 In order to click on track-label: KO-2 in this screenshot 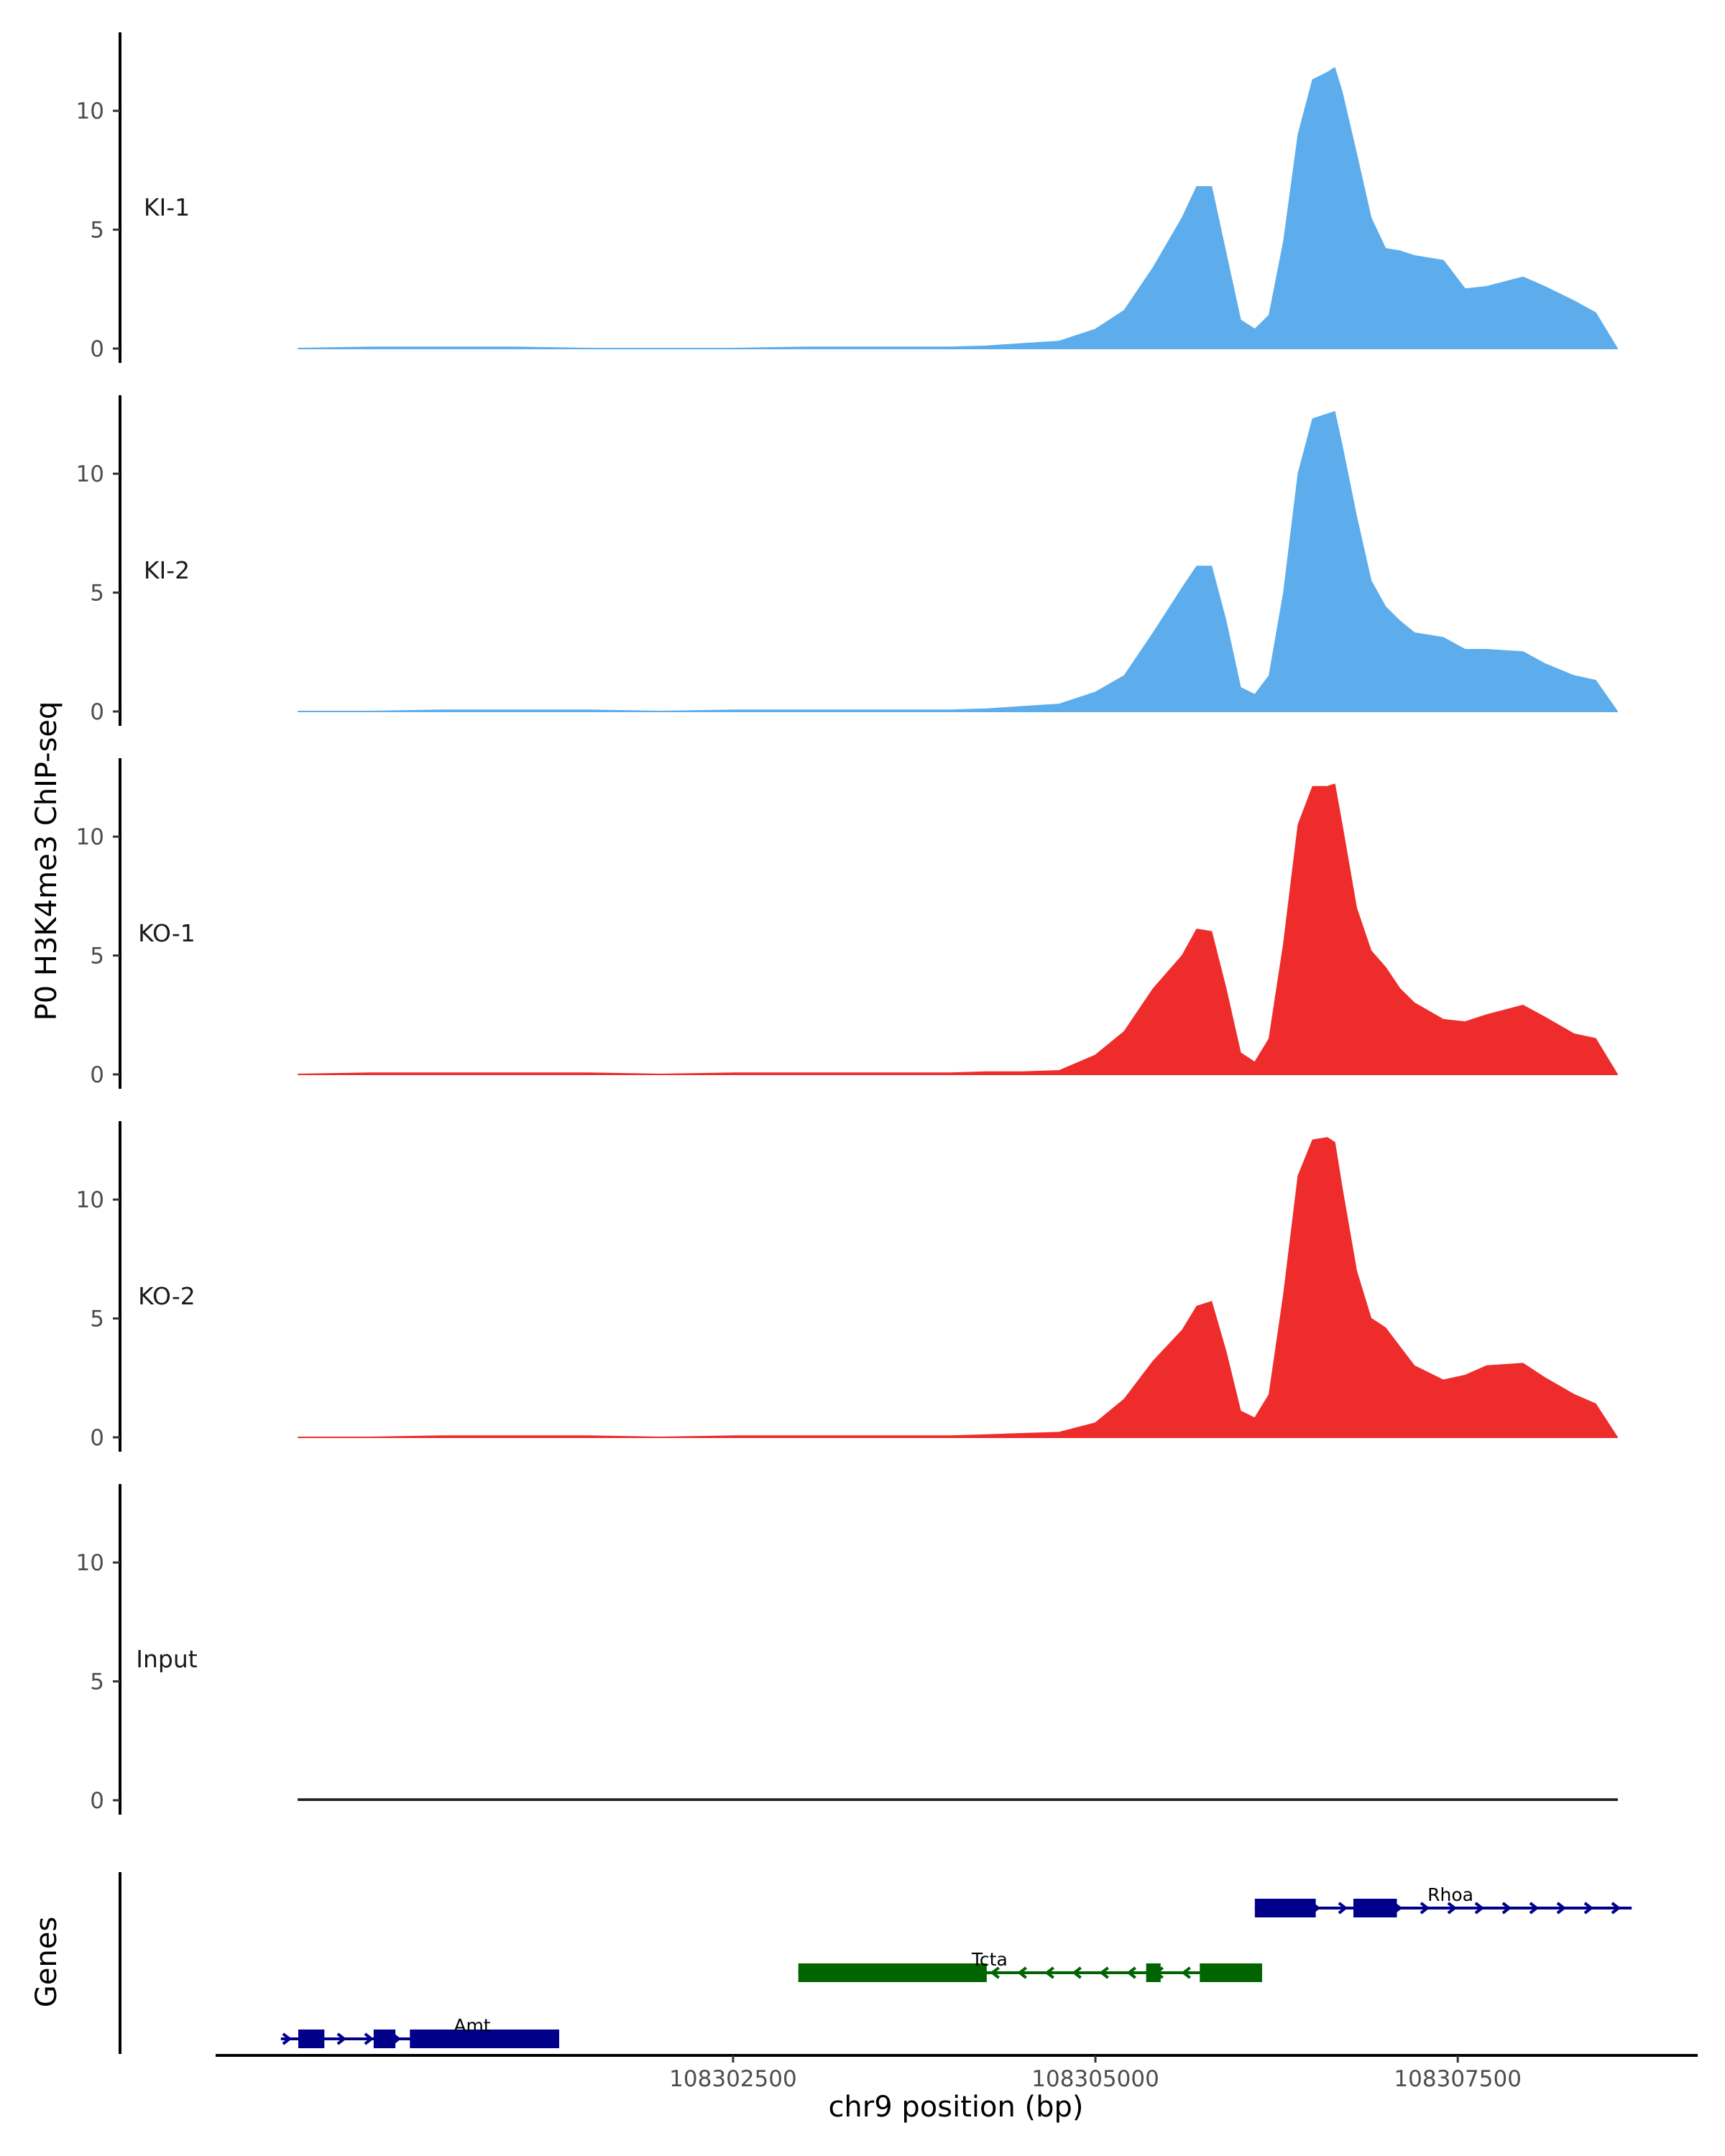, I will do `click(167, 1296)`.